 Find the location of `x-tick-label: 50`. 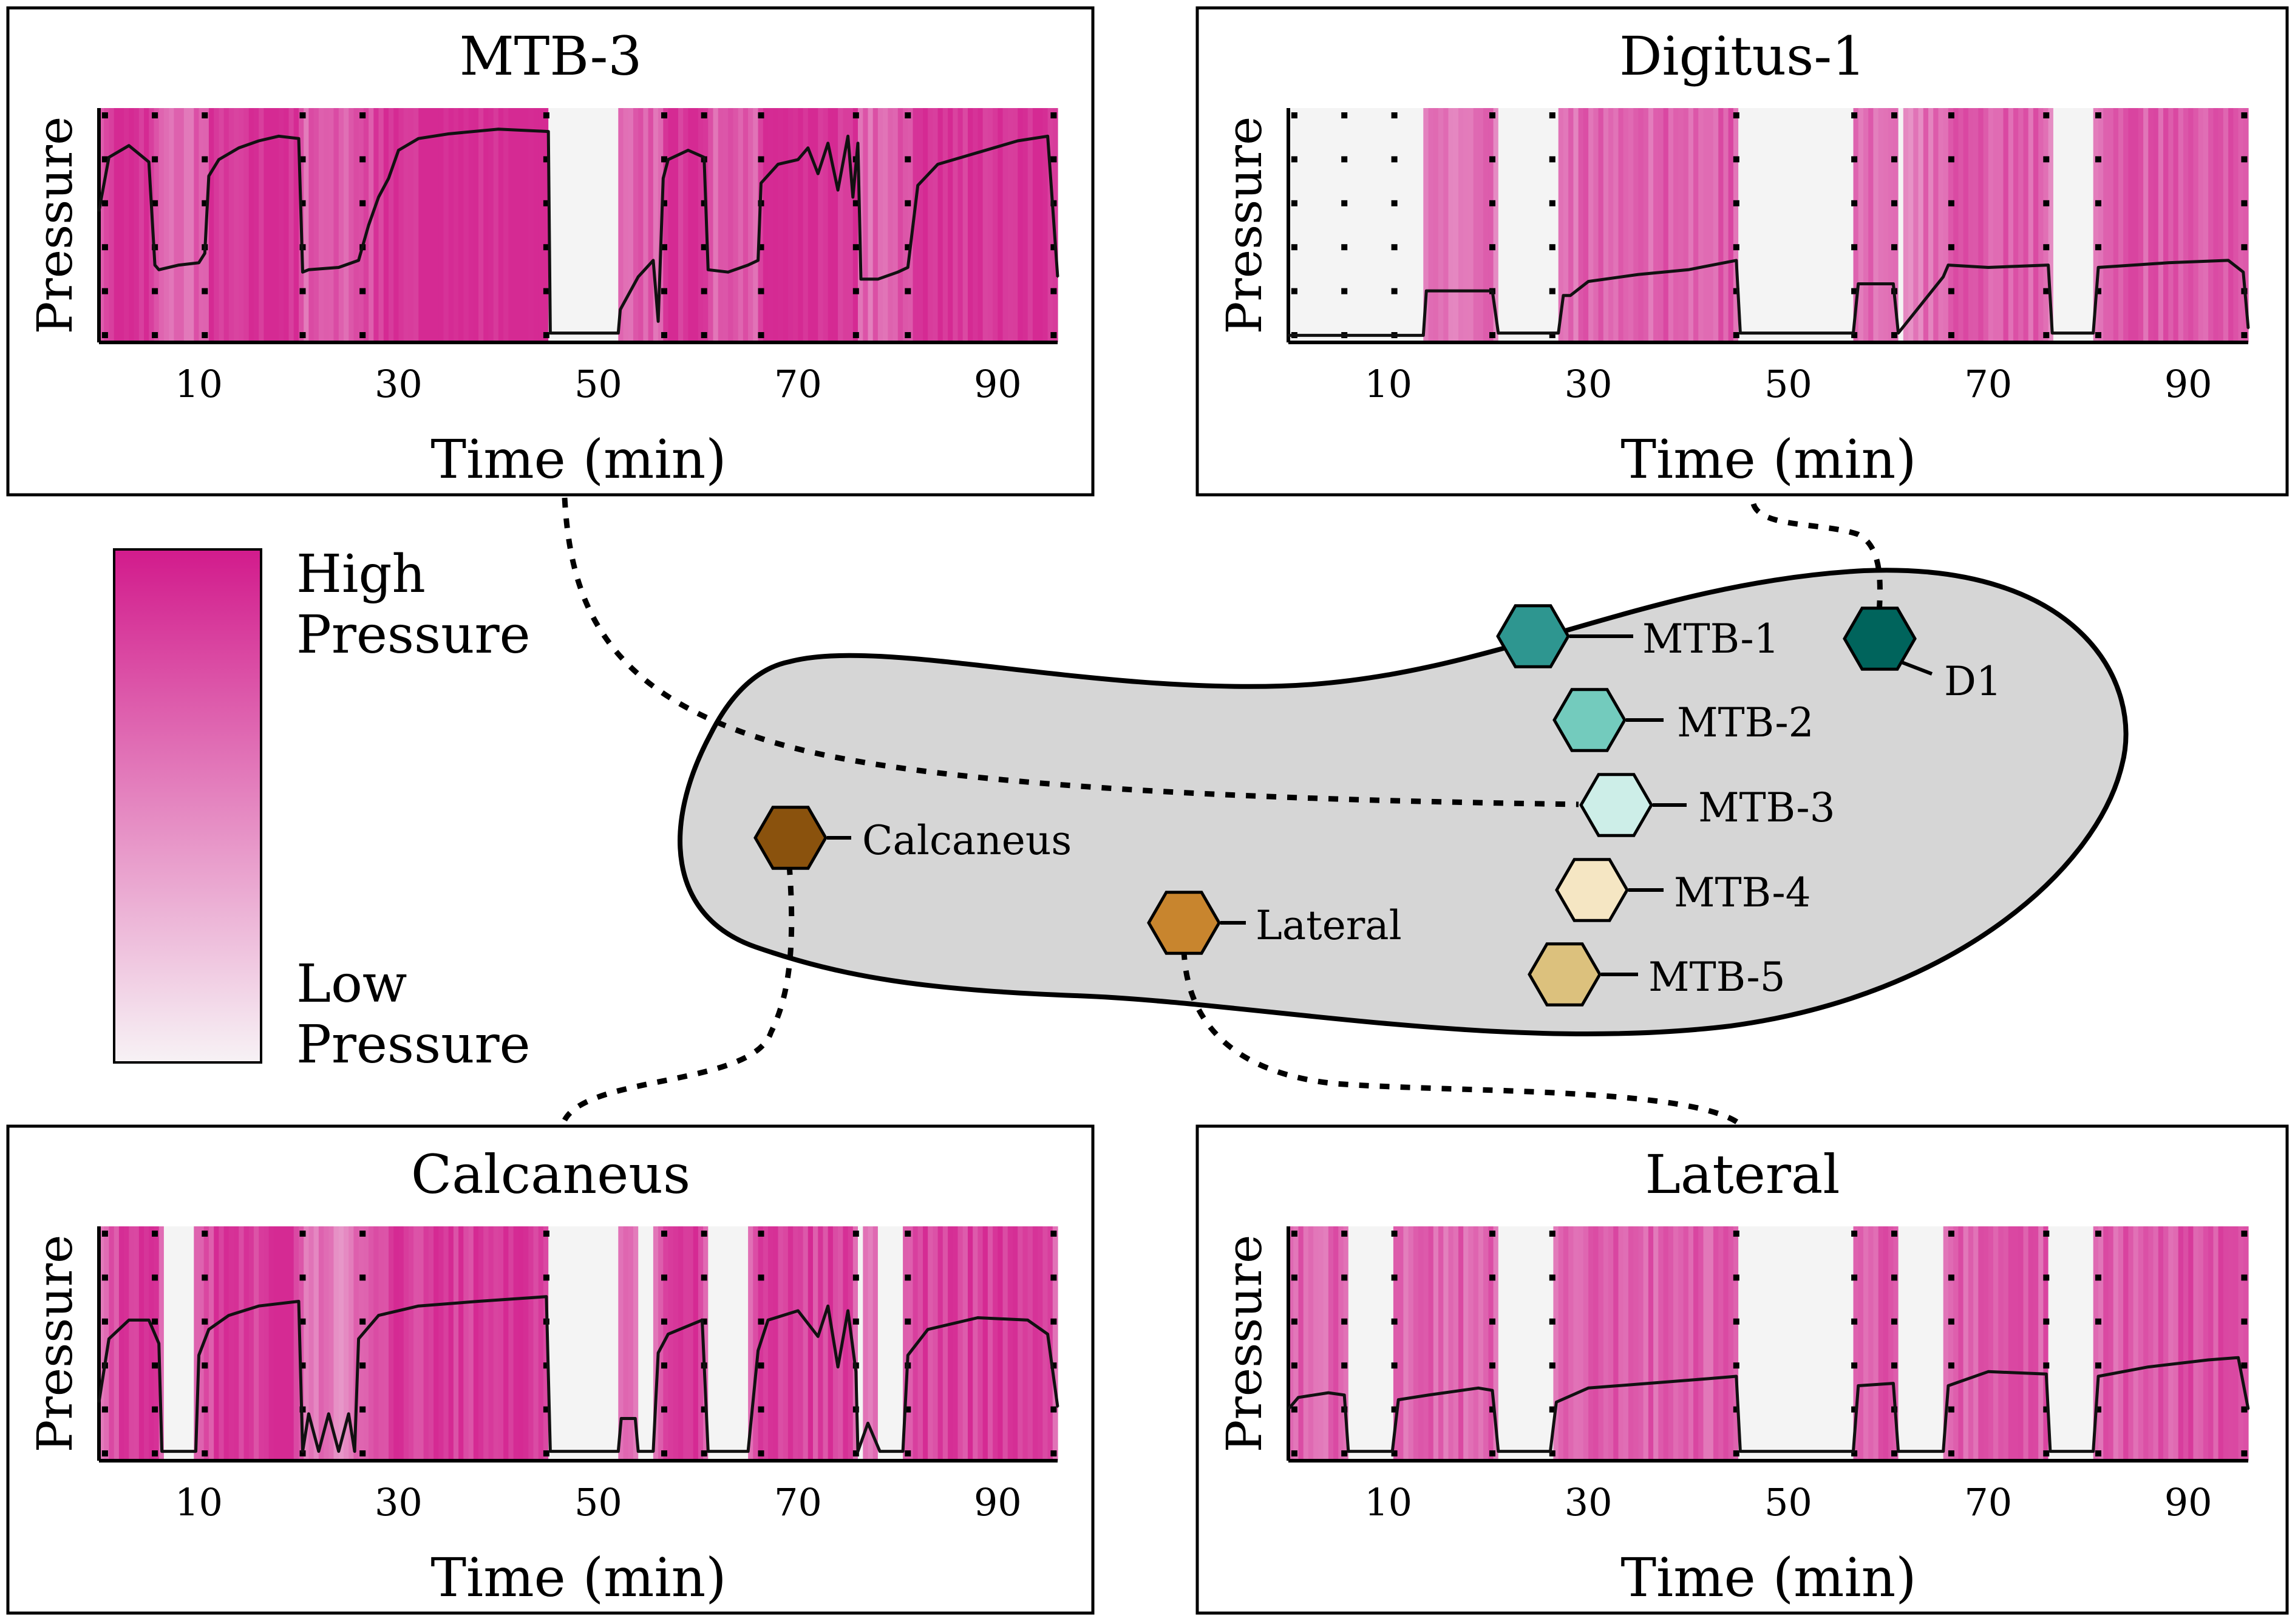

x-tick-label: 50 is located at coordinates (1788, 1502).